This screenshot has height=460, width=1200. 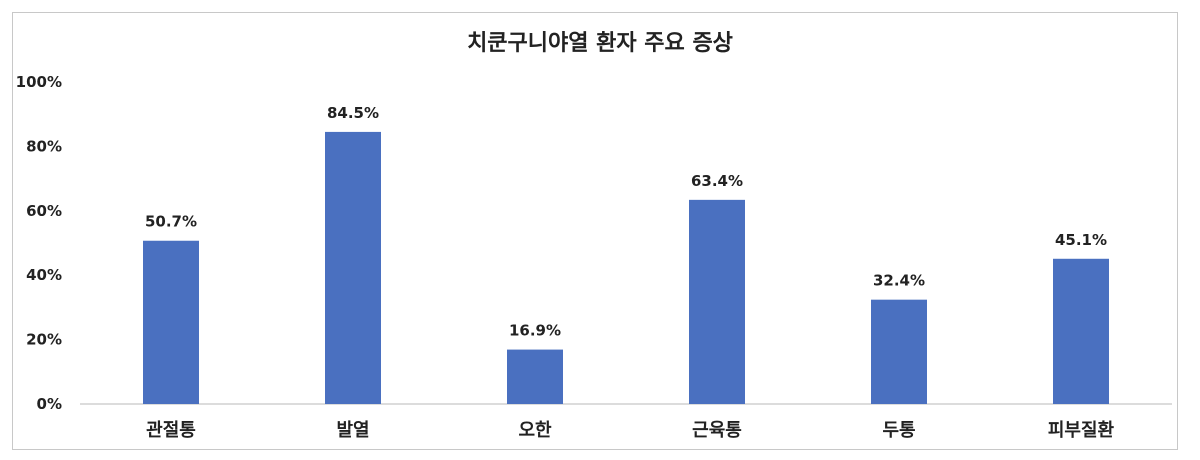 I want to click on y-tick-label: 0%, so click(x=49, y=404).